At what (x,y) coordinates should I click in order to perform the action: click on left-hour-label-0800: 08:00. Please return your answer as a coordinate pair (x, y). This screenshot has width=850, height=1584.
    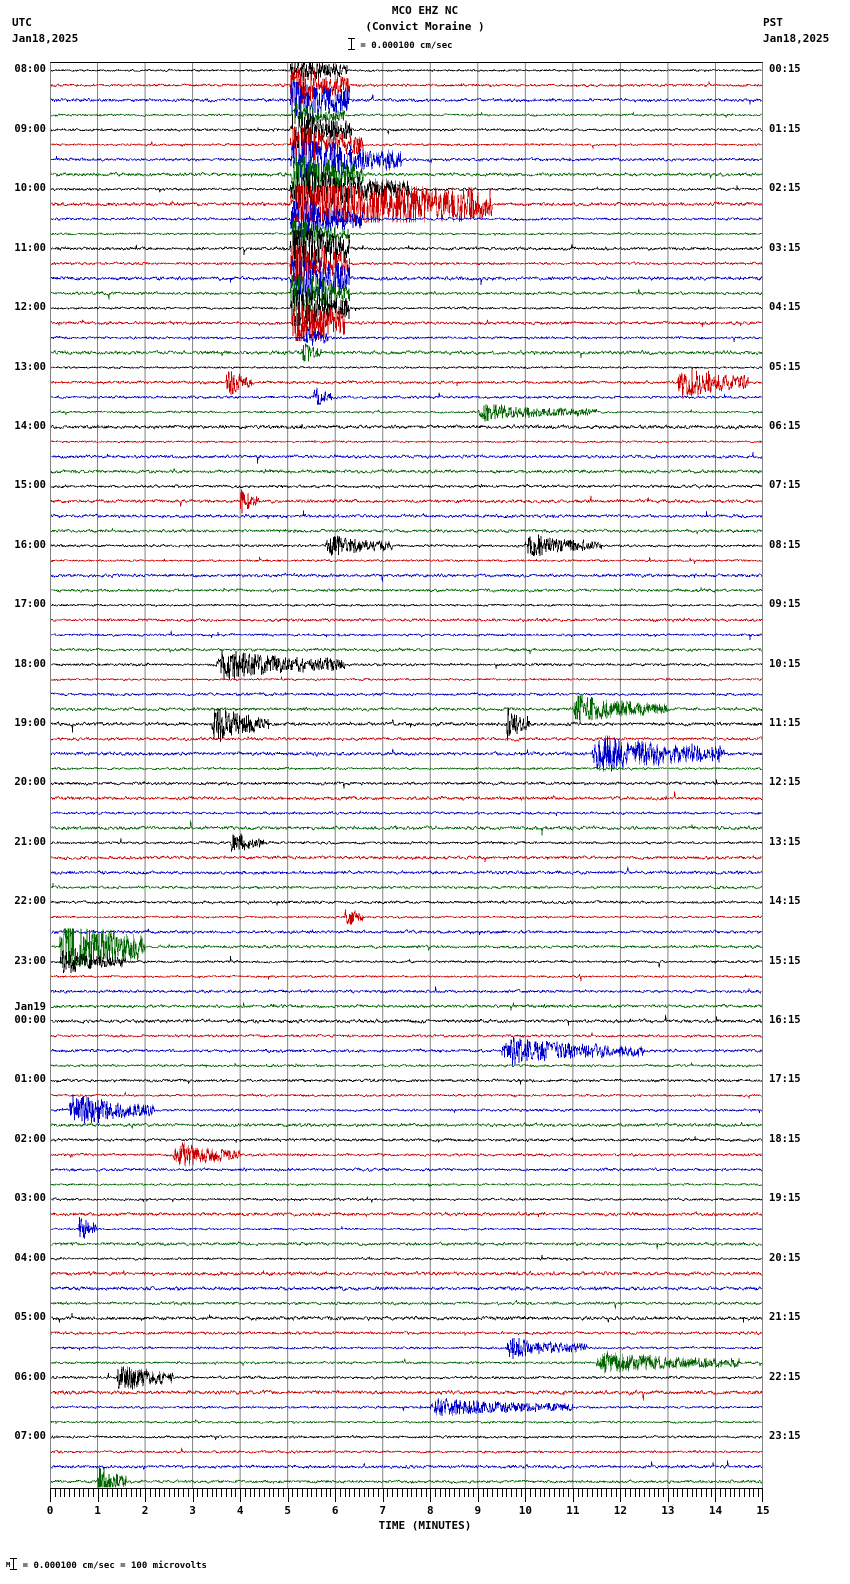
    Looking at the image, I should click on (30, 69).